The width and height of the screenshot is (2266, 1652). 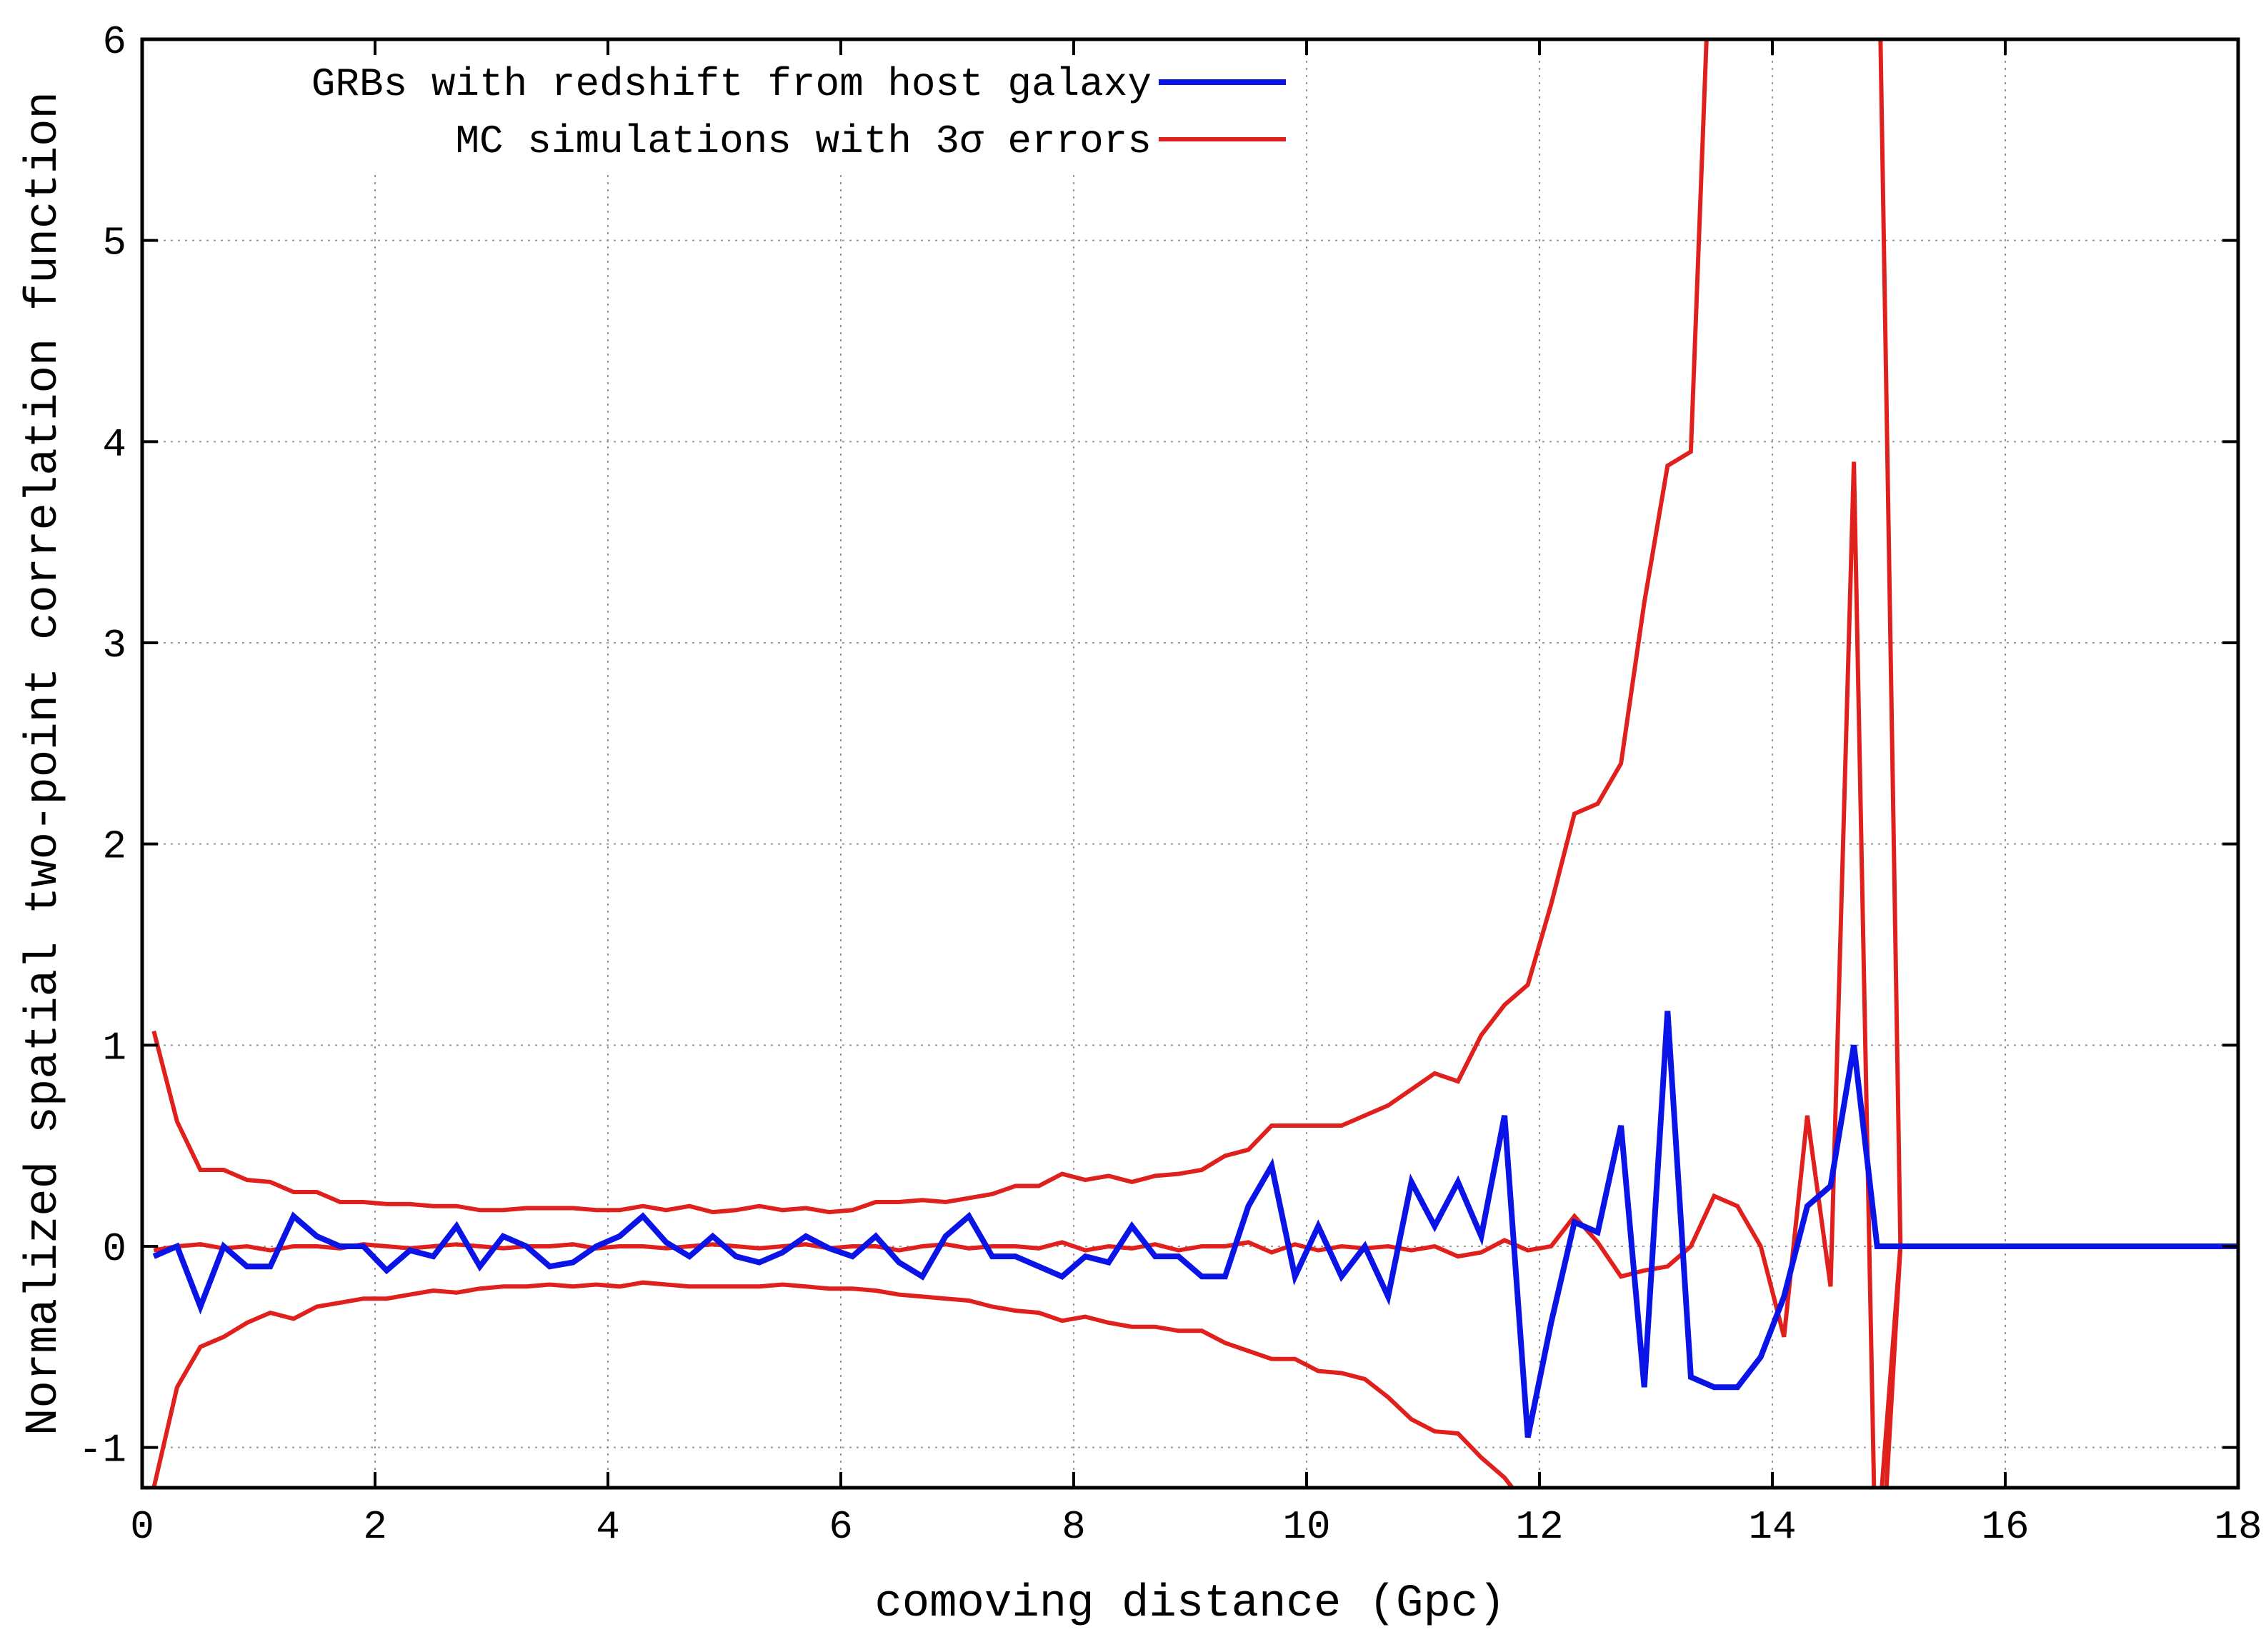 What do you see at coordinates (1074, 1527) in the screenshot?
I see `x-tick-label: 8` at bounding box center [1074, 1527].